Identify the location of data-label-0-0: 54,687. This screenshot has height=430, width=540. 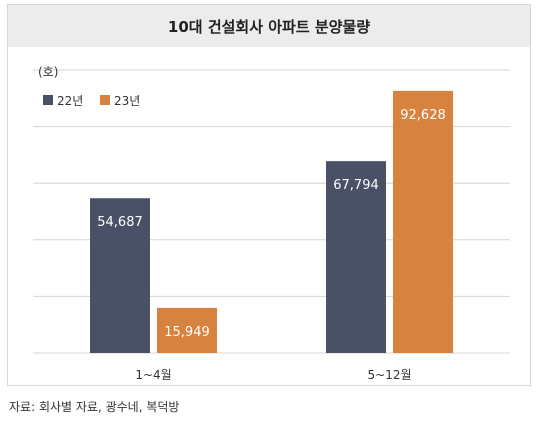
(120, 222).